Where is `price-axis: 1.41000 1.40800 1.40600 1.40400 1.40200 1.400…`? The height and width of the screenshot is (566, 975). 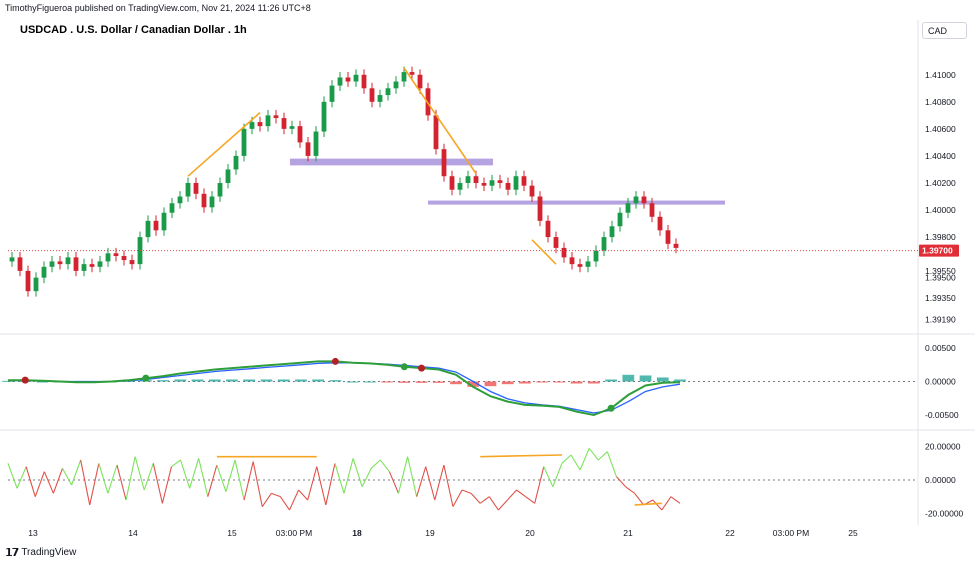
price-axis: 1.41000 1.40800 1.40600 1.40400 1.40200 1.400… is located at coordinates (939, 197).